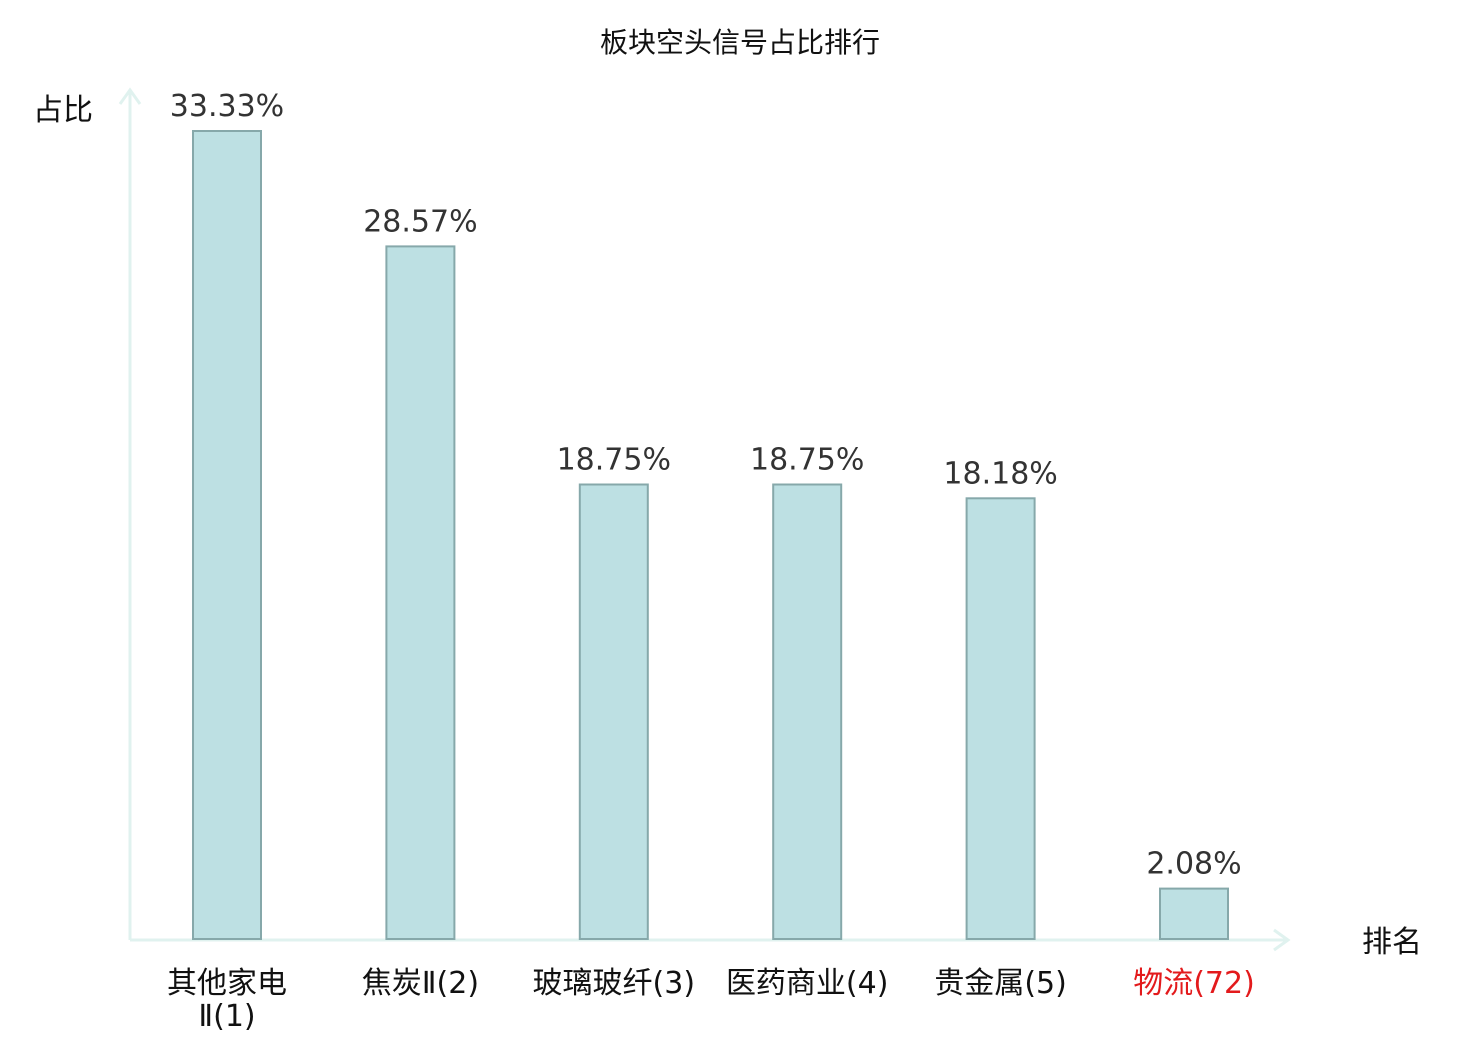 Image resolution: width=1480 pixels, height=1040 pixels. Describe the element at coordinates (227, 106) in the screenshot. I see `value-label-1: 33.33%` at that location.